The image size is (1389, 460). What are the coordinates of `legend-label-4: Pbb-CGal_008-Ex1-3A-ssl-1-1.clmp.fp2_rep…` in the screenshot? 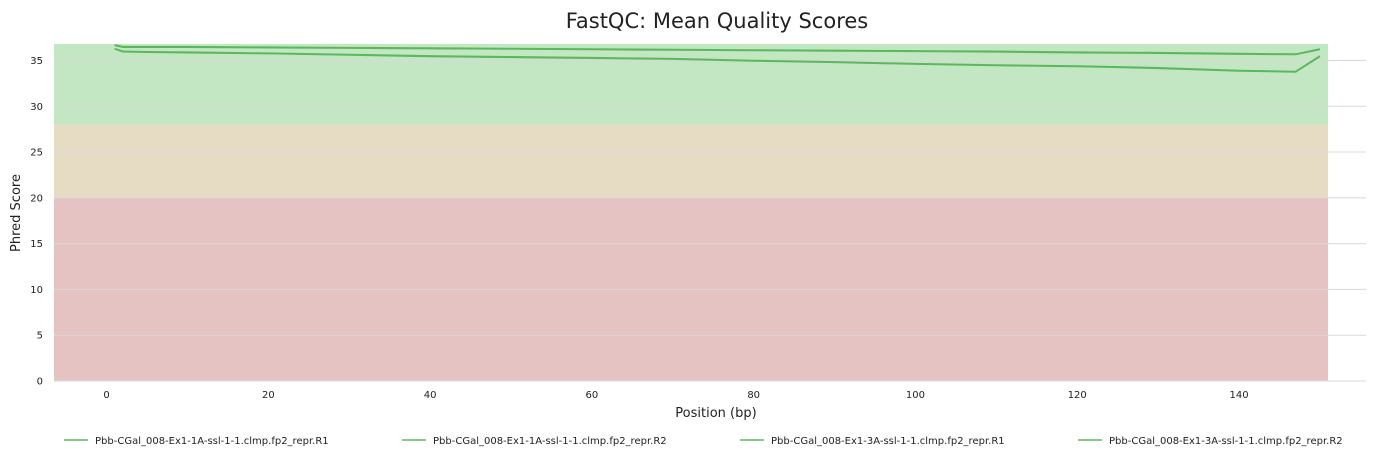 It's located at (1226, 441).